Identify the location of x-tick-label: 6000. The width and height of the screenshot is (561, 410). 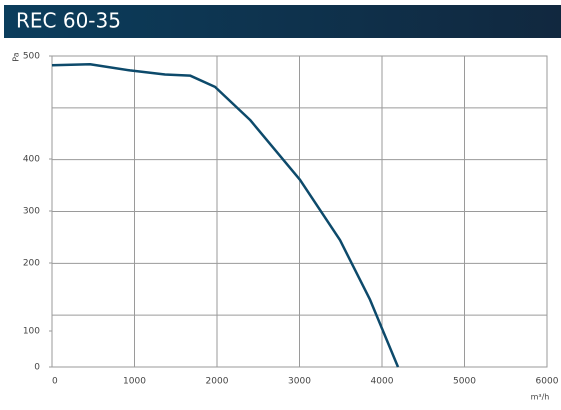
(547, 382).